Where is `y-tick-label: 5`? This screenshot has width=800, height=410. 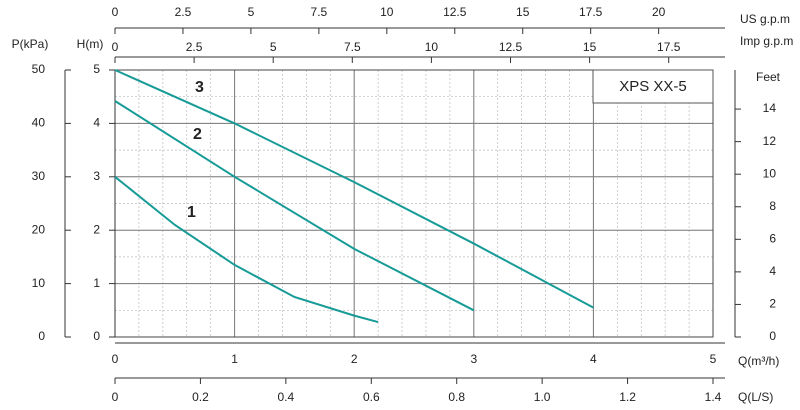
y-tick-label: 5 is located at coordinates (96, 69).